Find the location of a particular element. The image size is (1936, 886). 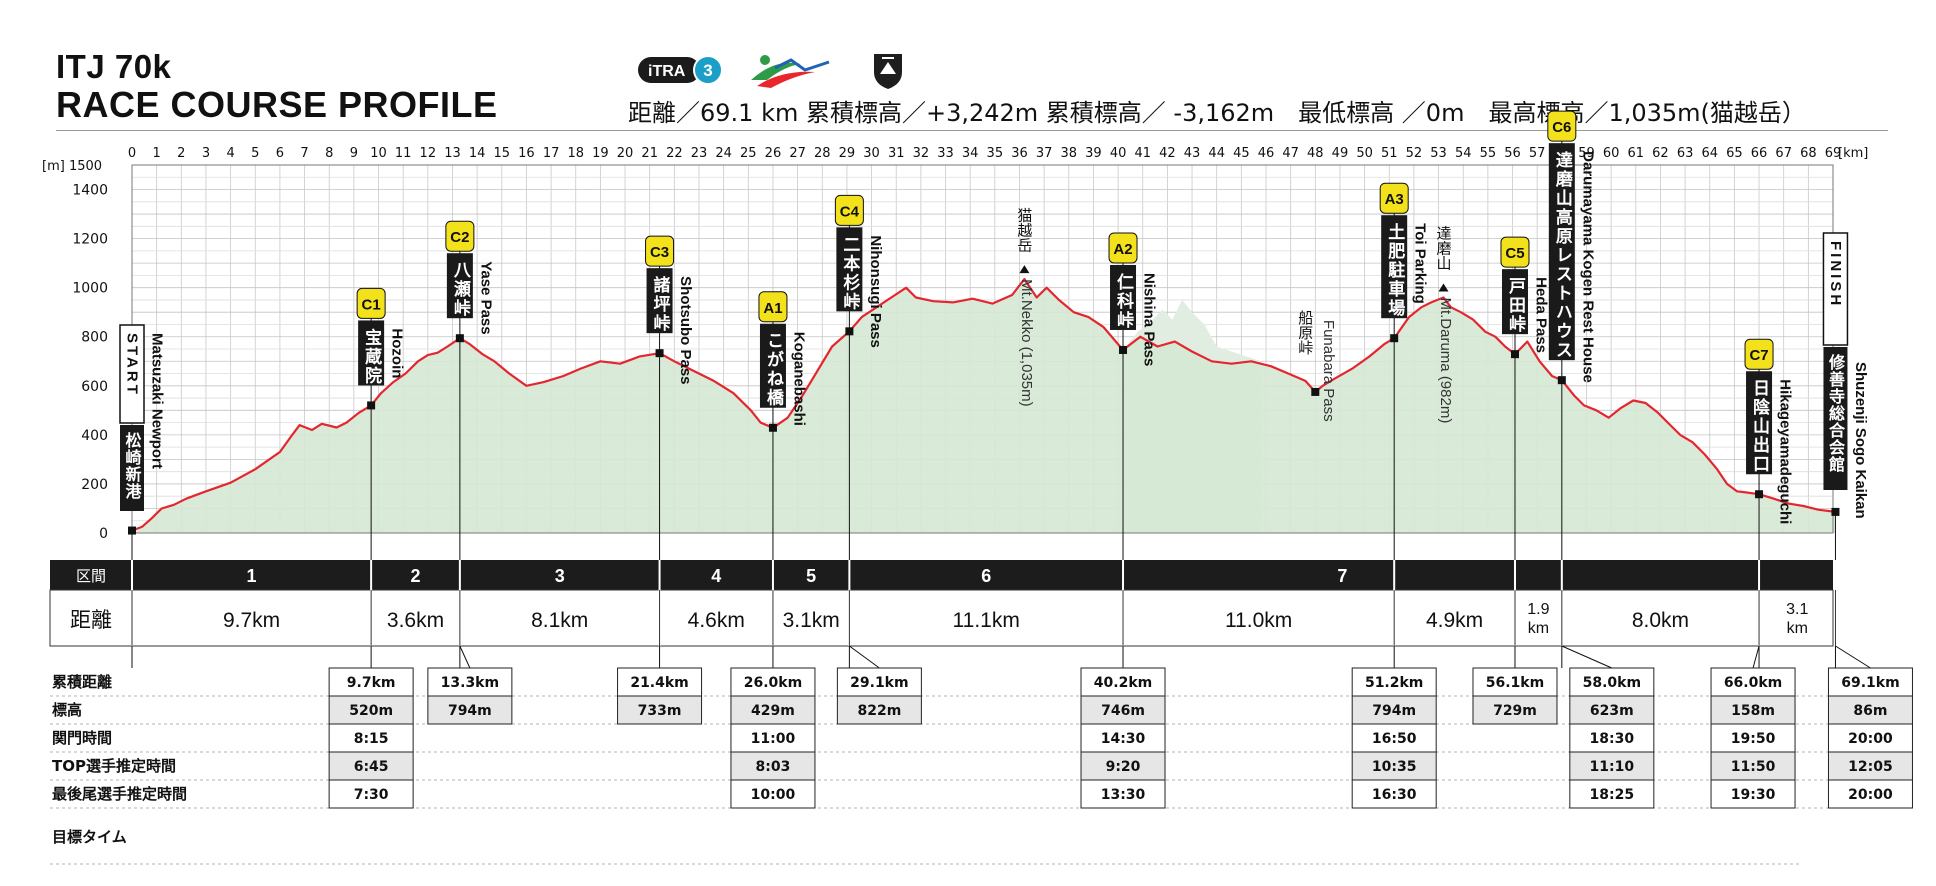

table-cell-value: 12:05 is located at coordinates (1870, 767).